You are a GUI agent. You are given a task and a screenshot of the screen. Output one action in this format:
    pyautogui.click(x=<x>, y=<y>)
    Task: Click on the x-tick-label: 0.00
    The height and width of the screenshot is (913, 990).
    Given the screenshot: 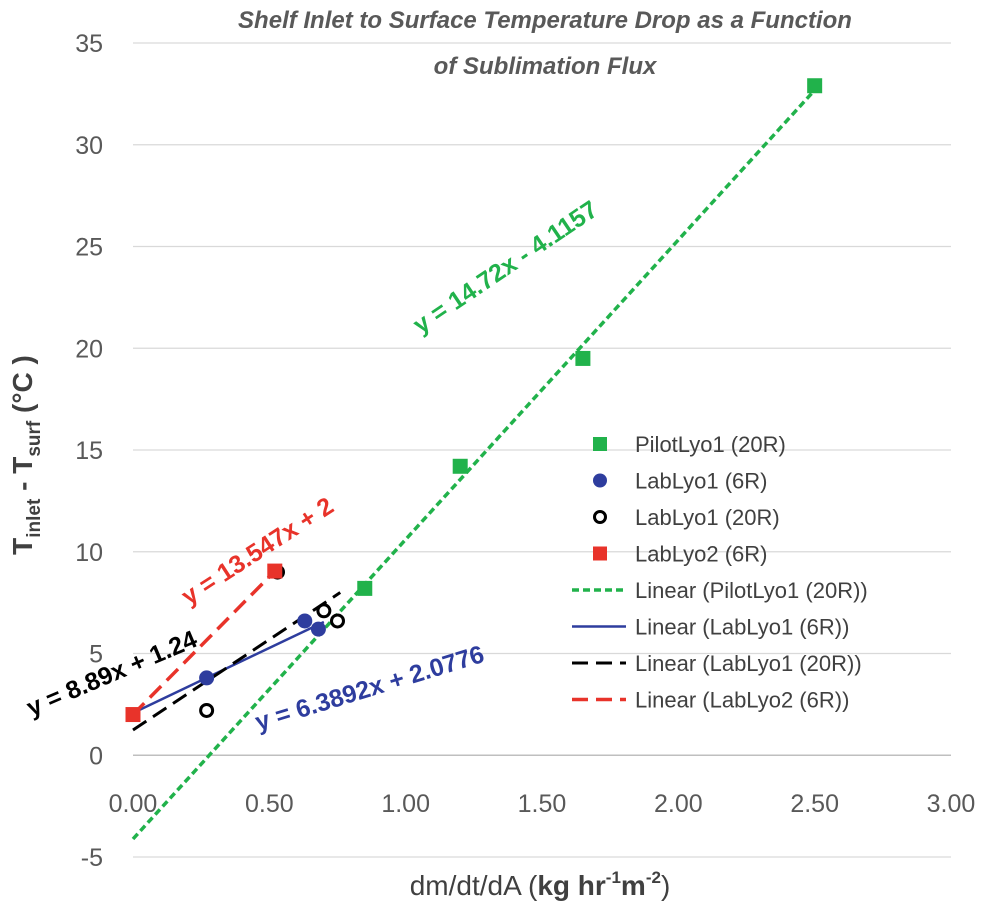 What is the action you would take?
    pyautogui.click(x=133, y=804)
    